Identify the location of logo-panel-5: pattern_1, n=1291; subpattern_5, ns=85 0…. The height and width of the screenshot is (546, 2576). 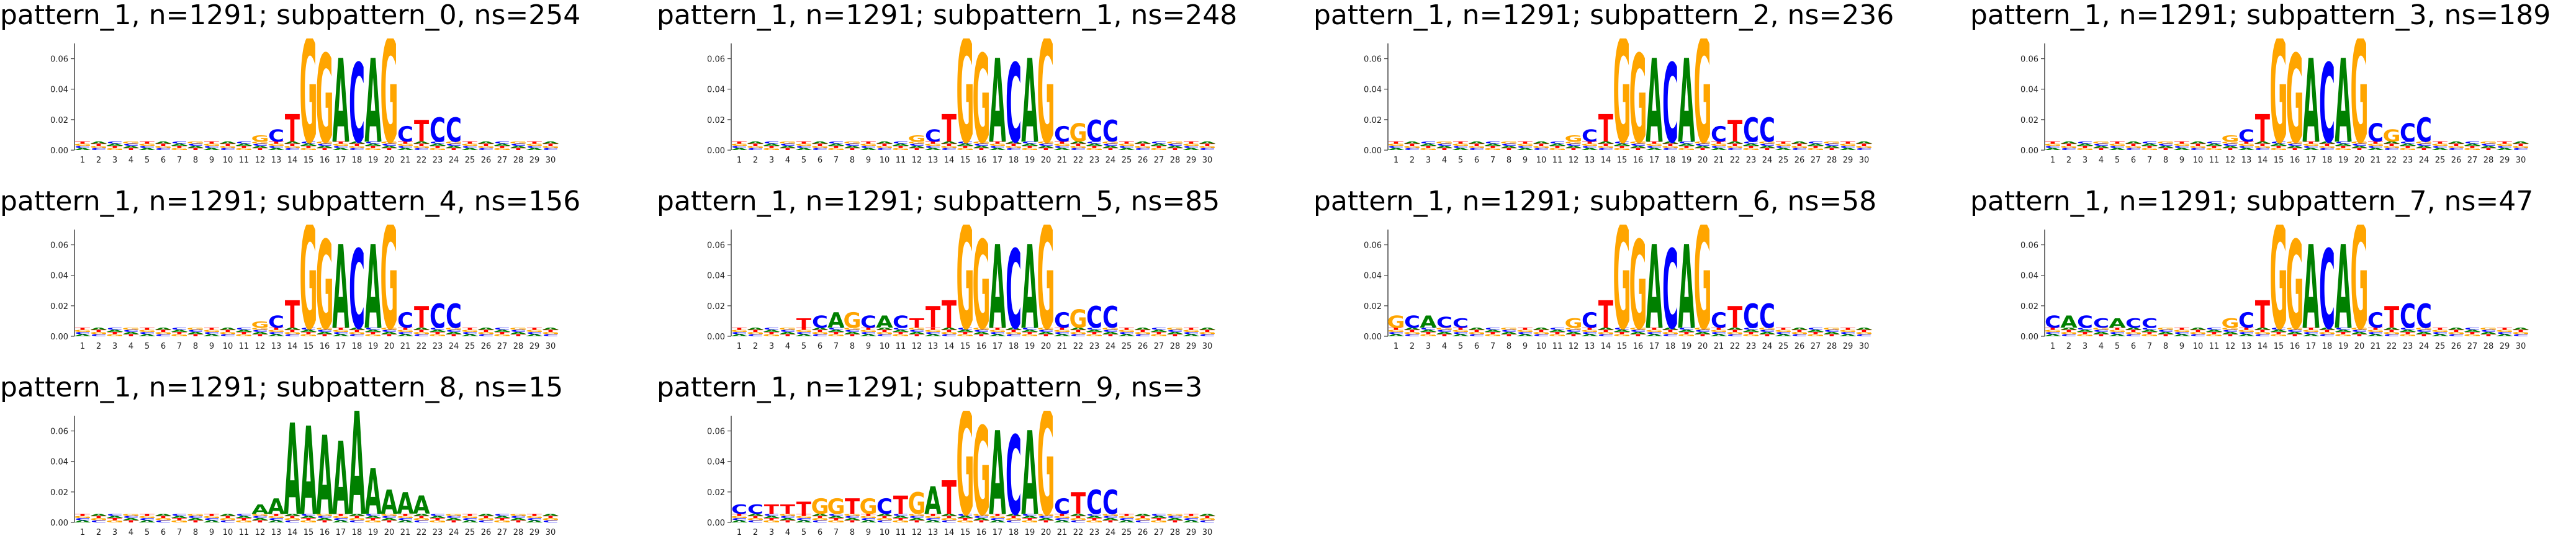
(982, 273).